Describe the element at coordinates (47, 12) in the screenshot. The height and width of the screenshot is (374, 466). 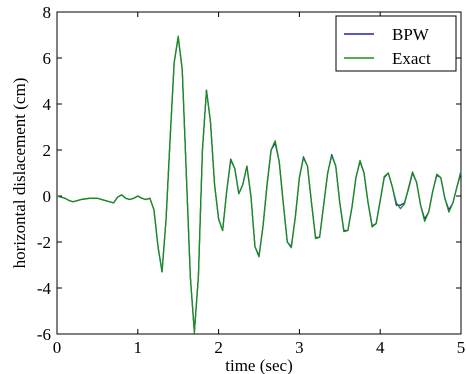
I see `y-tick-label: 8` at that location.